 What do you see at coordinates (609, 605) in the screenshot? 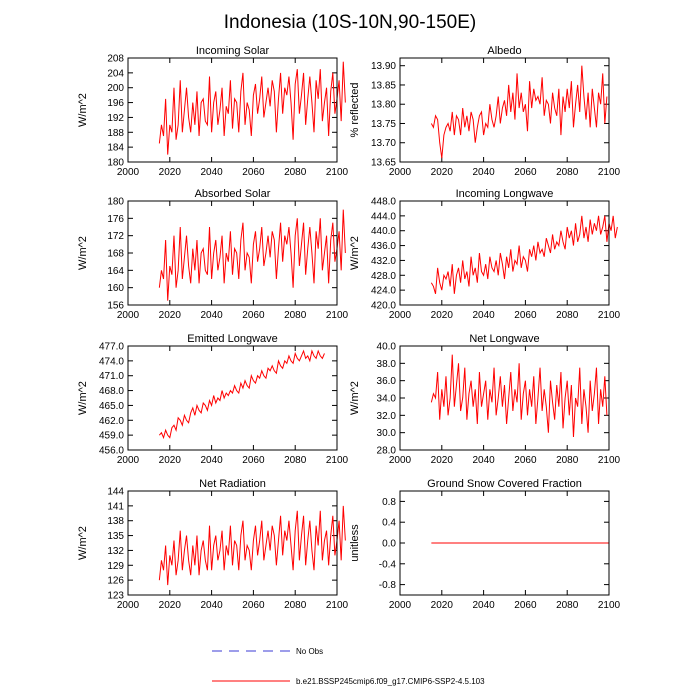
I see `panel-ground-snow-covered-fraction-xtick-label: 2100` at bounding box center [609, 605].